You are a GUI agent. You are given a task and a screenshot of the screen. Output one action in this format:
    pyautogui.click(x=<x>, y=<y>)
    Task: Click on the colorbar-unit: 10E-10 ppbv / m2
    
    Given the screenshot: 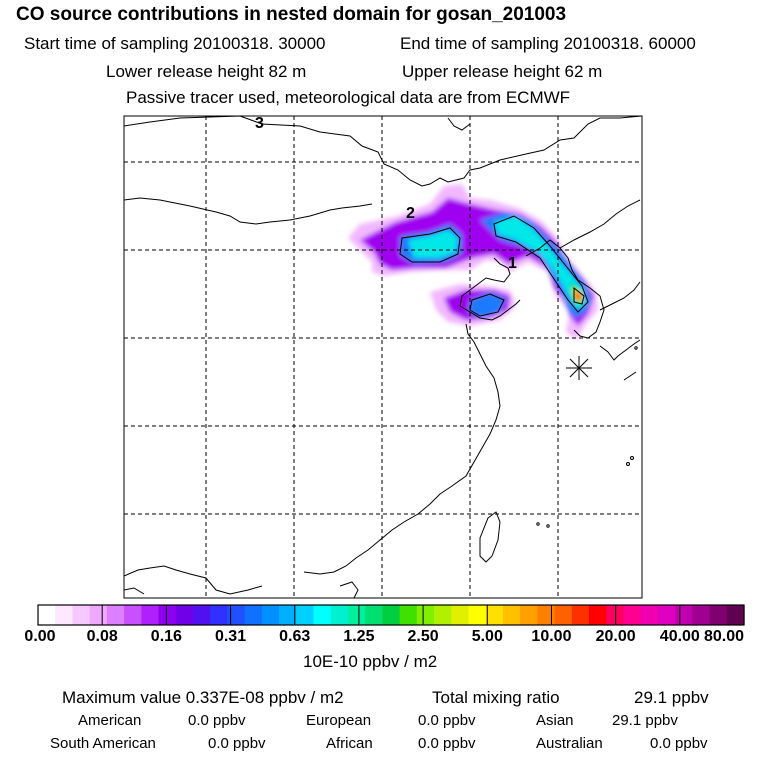 What is the action you would take?
    pyautogui.click(x=370, y=661)
    